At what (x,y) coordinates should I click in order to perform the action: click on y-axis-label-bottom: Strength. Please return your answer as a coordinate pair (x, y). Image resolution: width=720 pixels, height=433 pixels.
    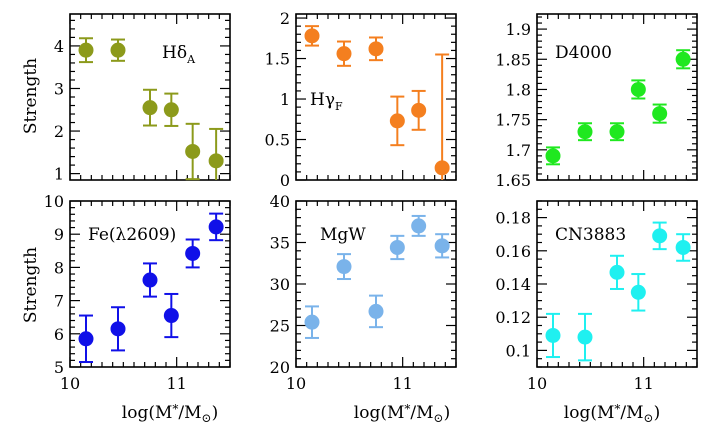
    Looking at the image, I should click on (31, 285).